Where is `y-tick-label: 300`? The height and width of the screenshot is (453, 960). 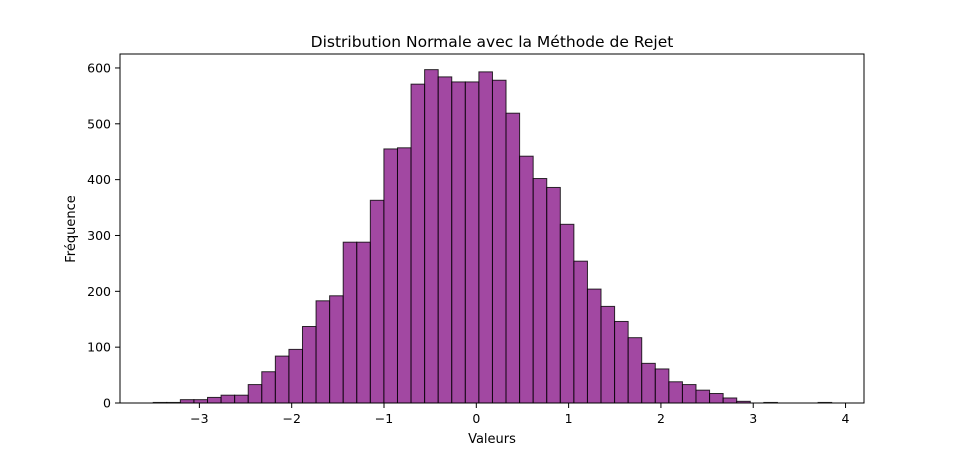
y-tick-label: 300 is located at coordinates (99, 235).